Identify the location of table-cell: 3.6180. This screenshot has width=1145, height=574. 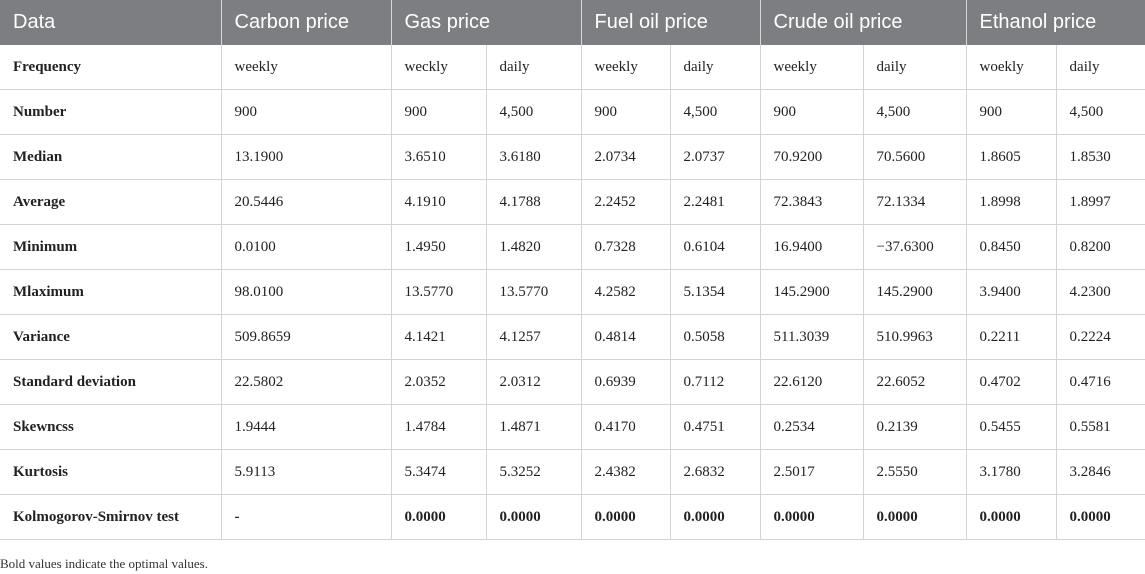
(534, 157).